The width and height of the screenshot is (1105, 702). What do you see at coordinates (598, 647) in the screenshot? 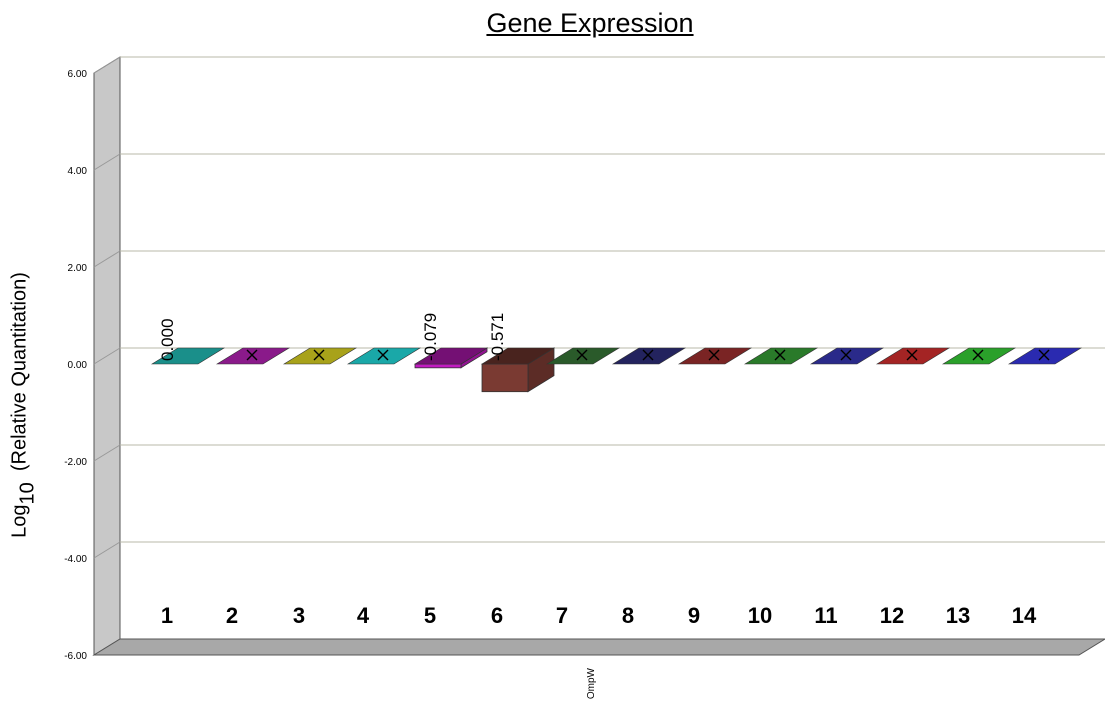
I see `floor` at bounding box center [598, 647].